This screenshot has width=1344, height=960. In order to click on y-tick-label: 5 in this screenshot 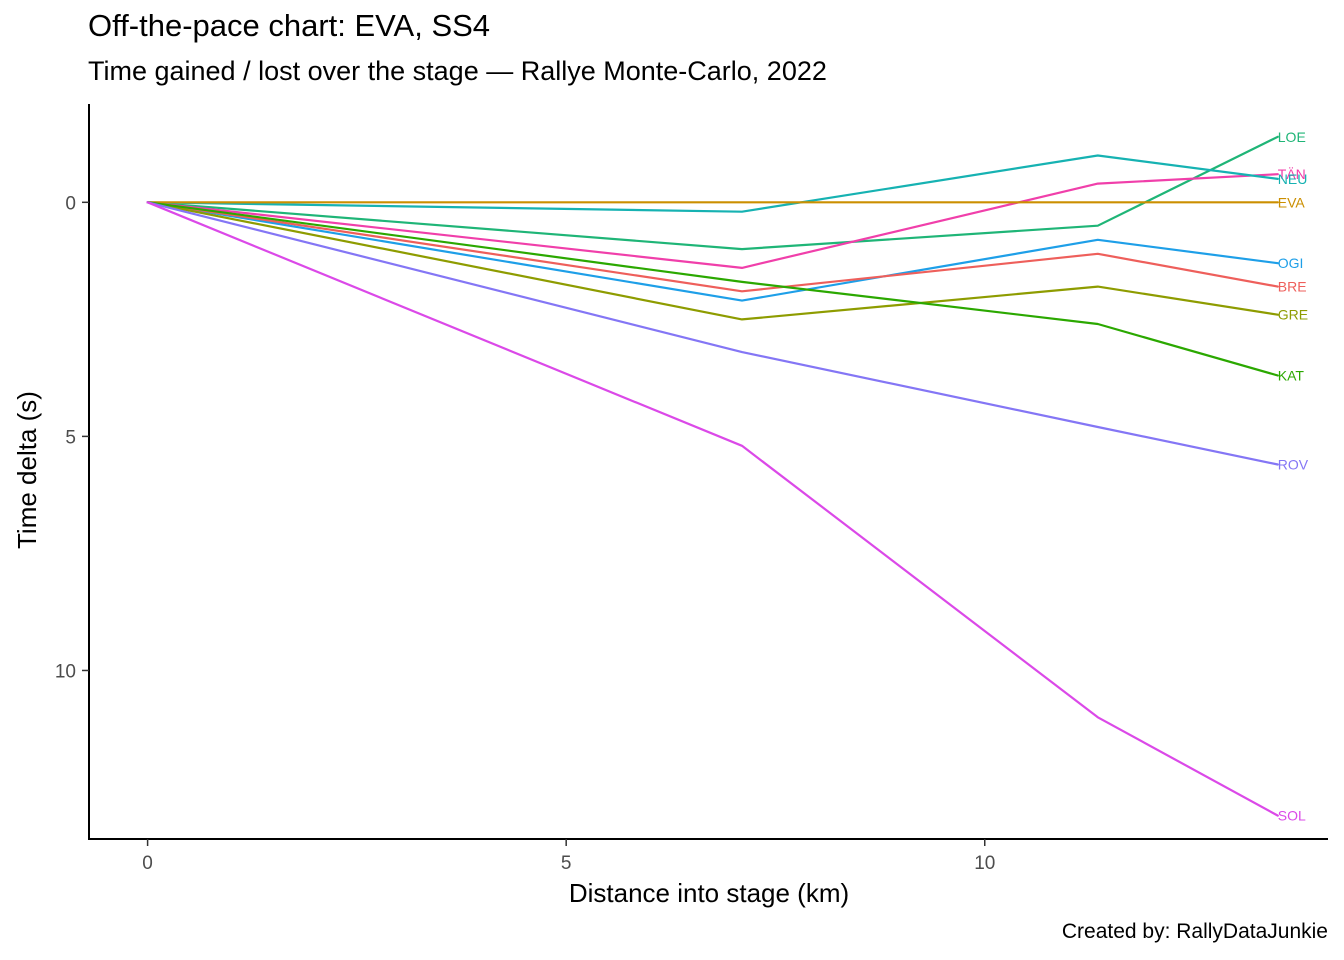, I will do `click(70, 437)`.